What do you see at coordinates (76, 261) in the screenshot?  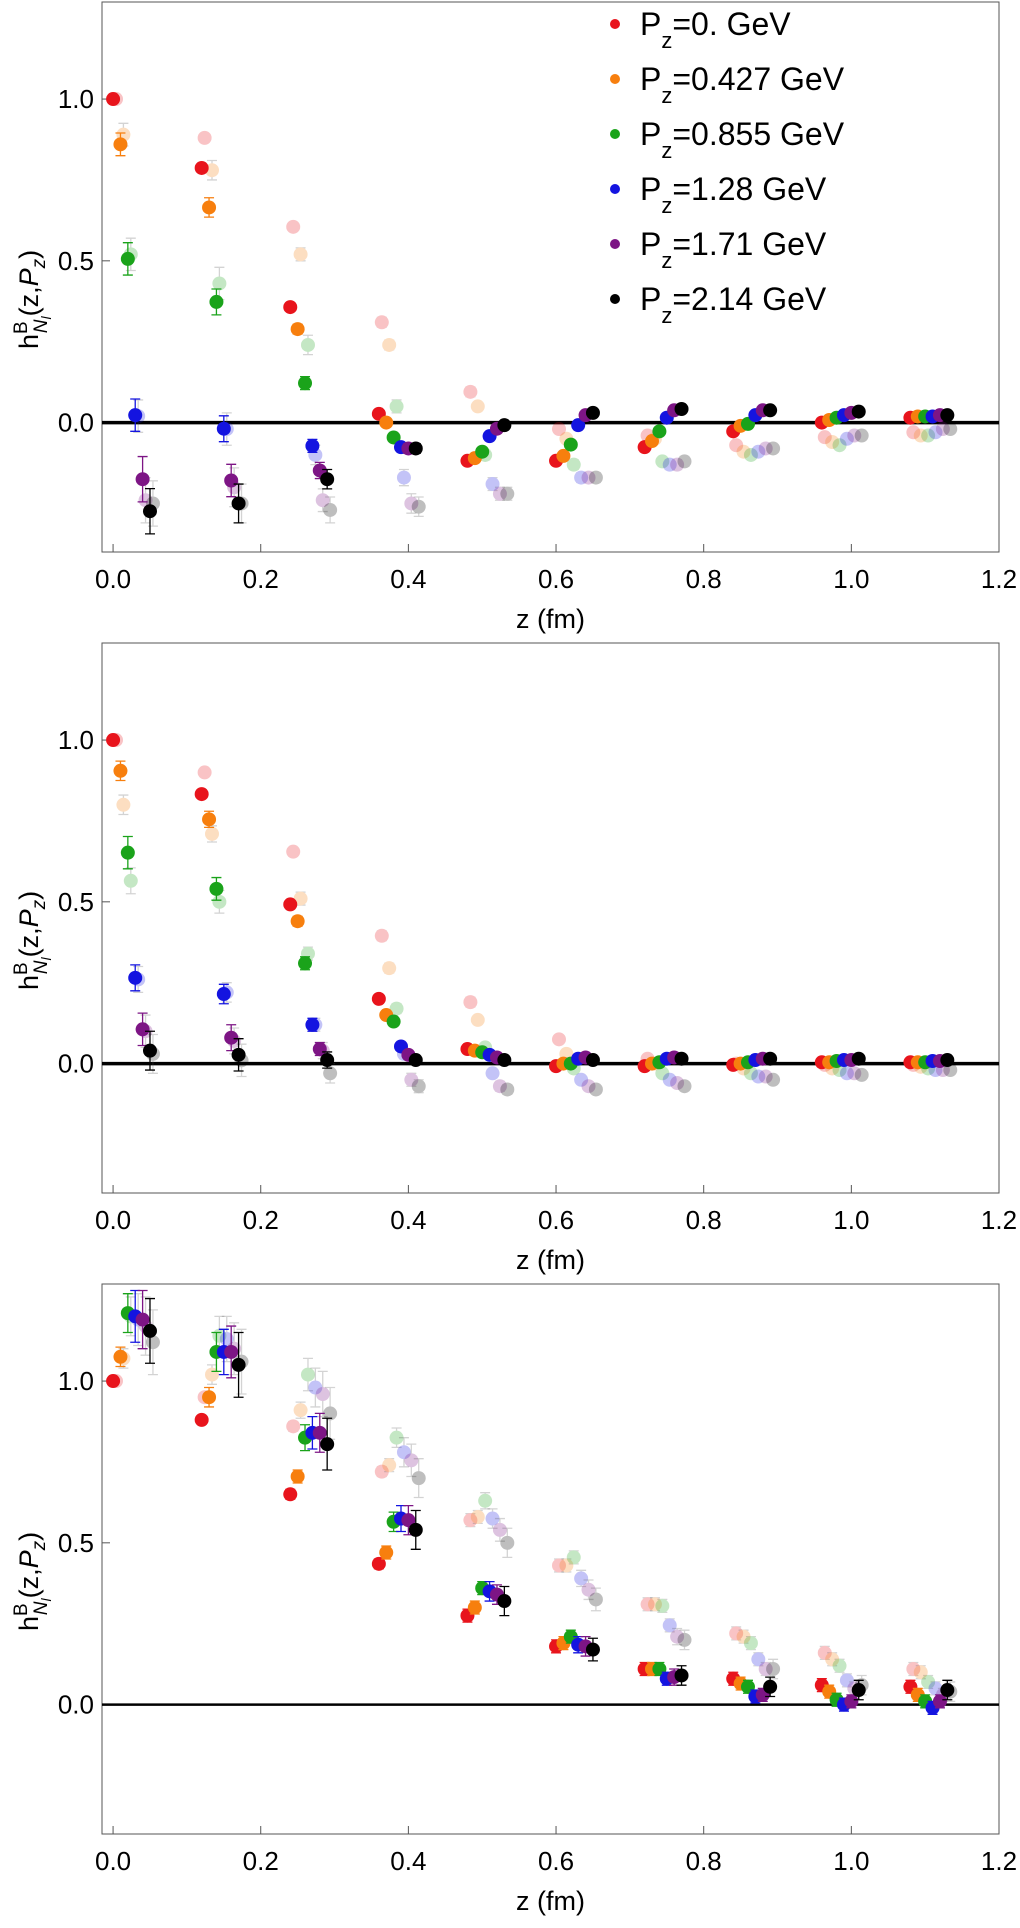 I see `y-tick-label: 0.5` at bounding box center [76, 261].